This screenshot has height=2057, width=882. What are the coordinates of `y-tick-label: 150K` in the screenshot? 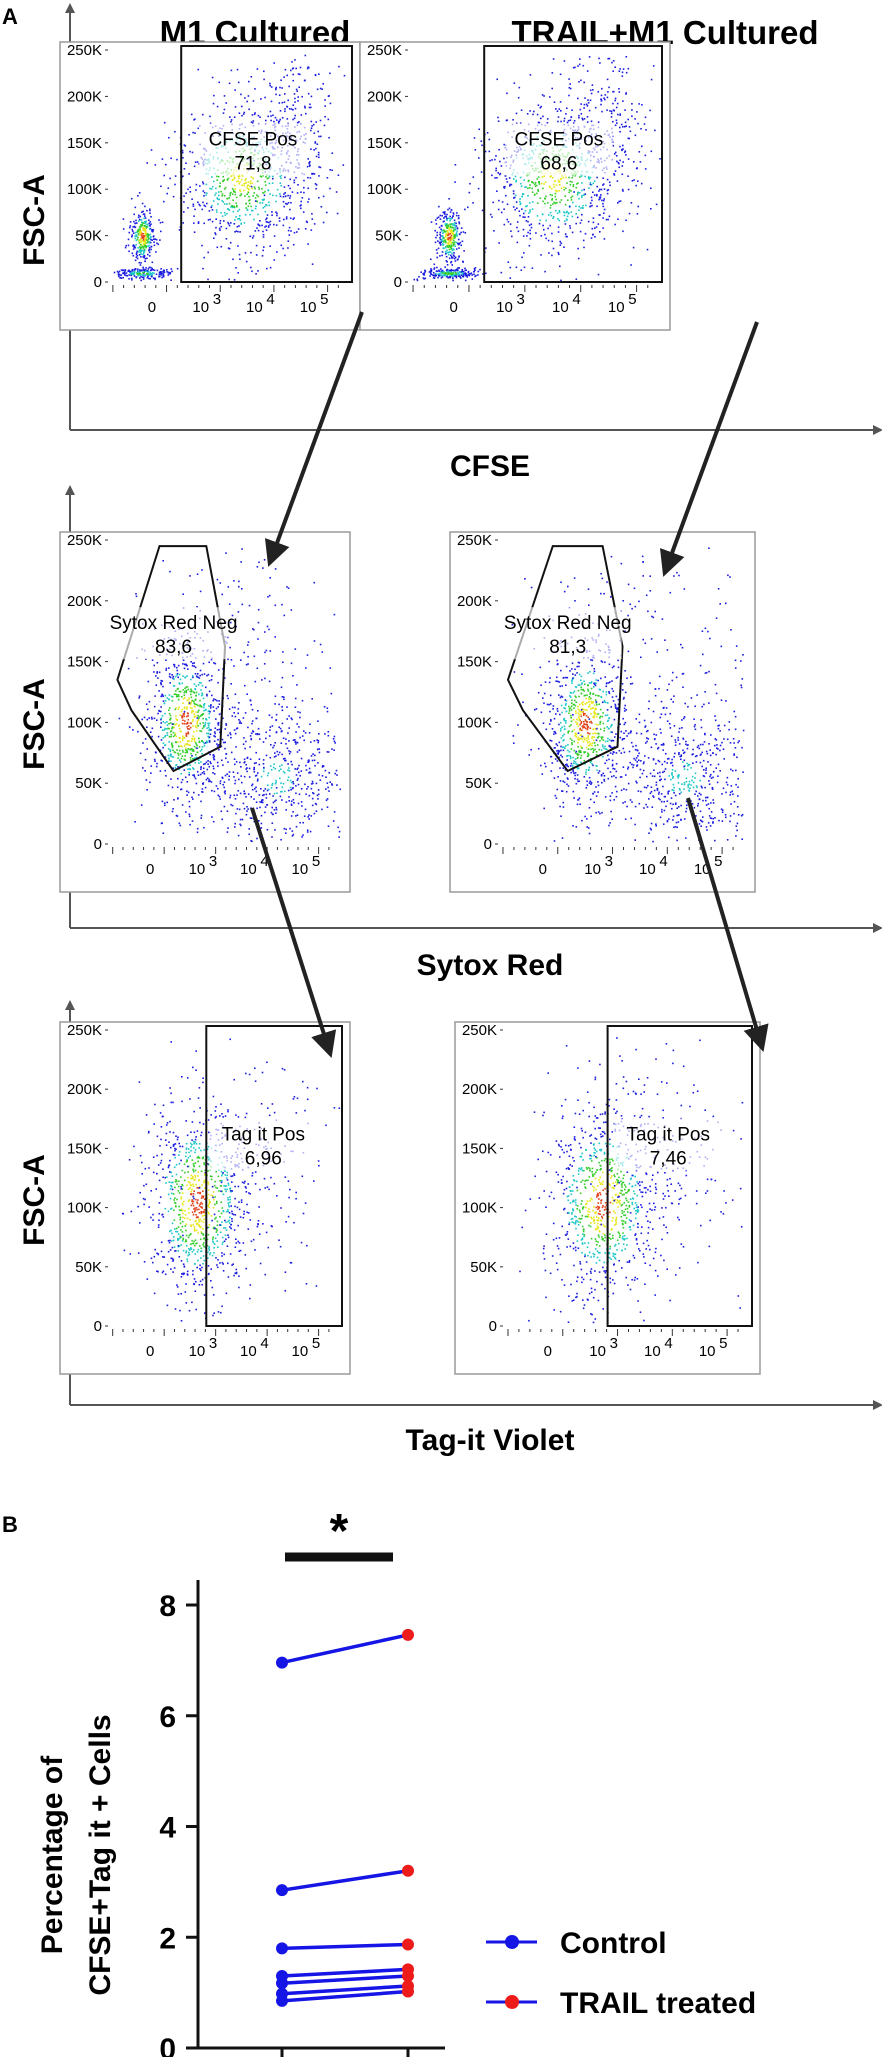 It's located at (474, 662).